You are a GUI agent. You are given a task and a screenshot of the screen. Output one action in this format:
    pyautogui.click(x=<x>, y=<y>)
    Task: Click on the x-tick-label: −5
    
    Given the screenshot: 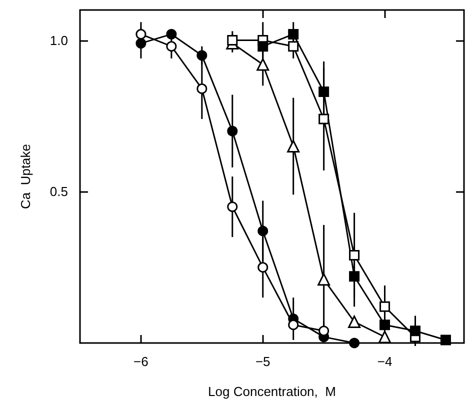 What is the action you would take?
    pyautogui.click(x=262, y=361)
    